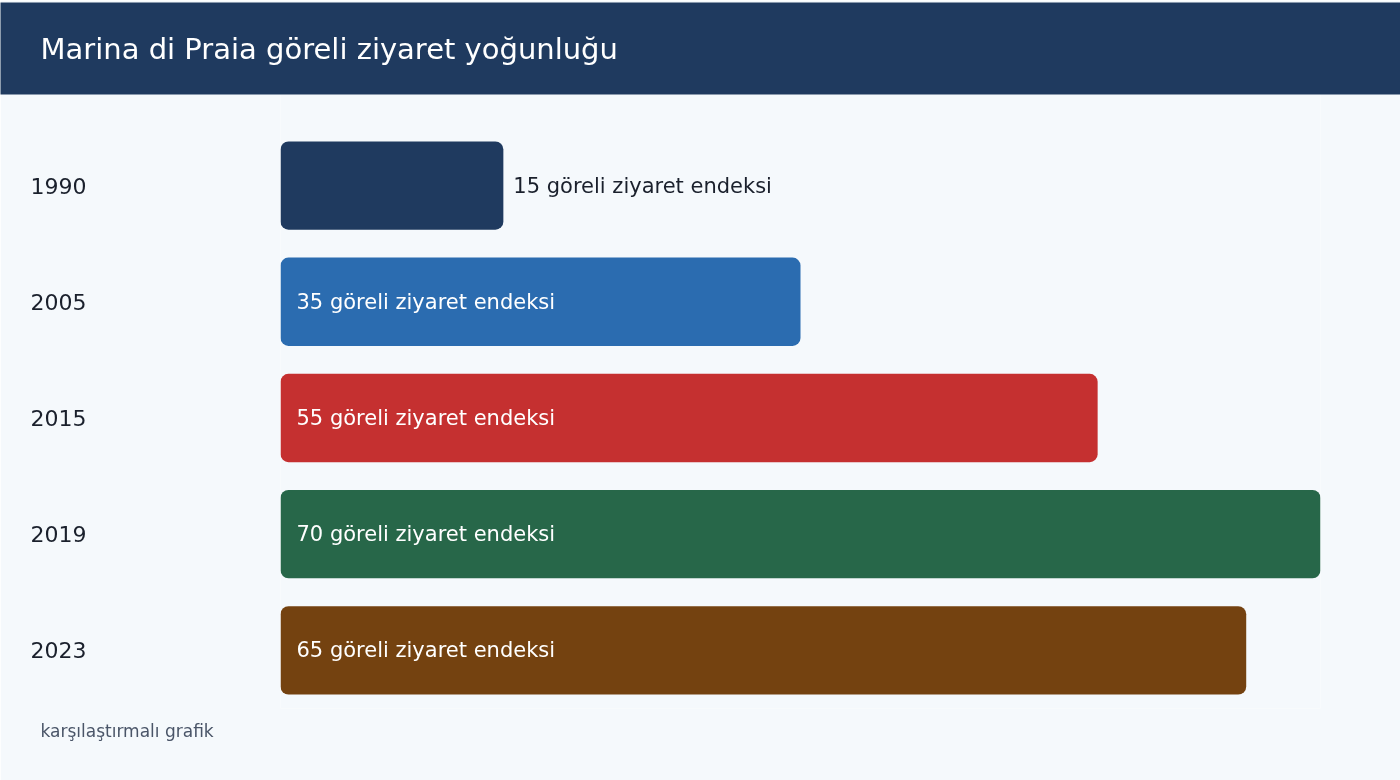 The height and width of the screenshot is (780, 1400). Describe the element at coordinates (58, 651) in the screenshot. I see `y-tick-label: 2023` at that location.